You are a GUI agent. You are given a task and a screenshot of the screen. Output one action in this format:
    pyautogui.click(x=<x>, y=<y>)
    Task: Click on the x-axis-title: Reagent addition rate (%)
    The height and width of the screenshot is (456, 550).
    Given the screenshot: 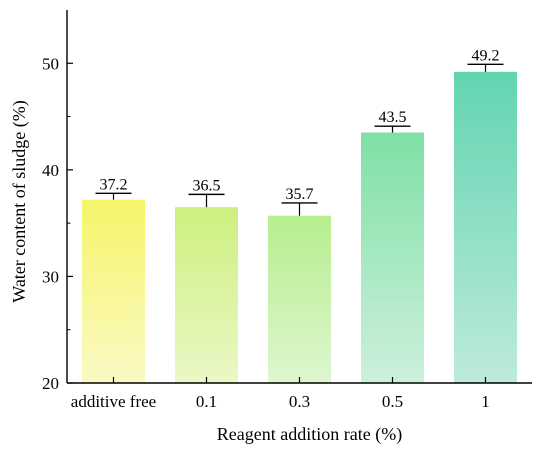 What is the action you would take?
    pyautogui.click(x=309, y=434)
    